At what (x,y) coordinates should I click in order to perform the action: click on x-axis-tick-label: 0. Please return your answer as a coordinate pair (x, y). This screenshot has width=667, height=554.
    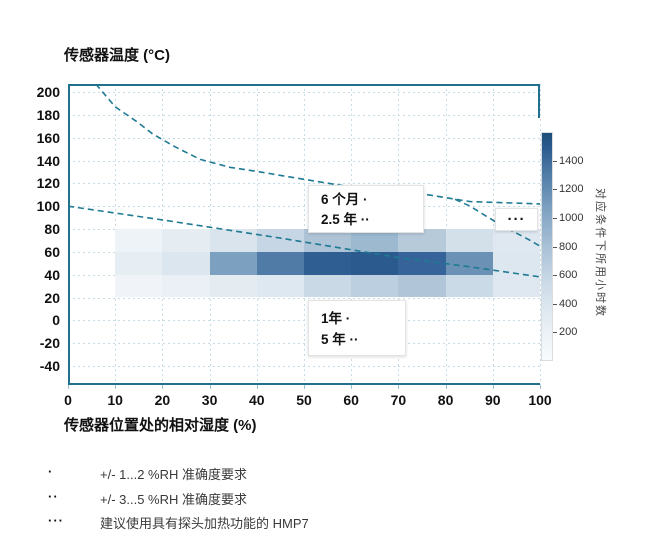
    Looking at the image, I should click on (68, 400).